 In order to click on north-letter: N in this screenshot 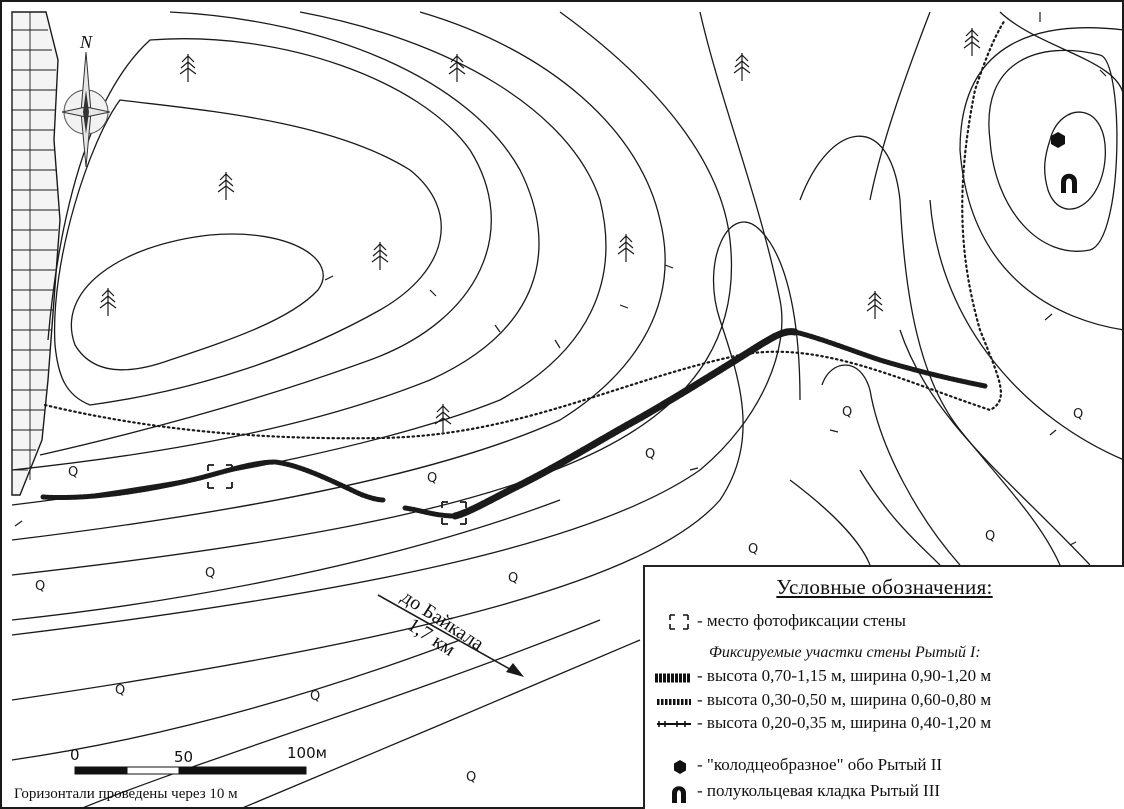, I will do `click(86, 42)`.